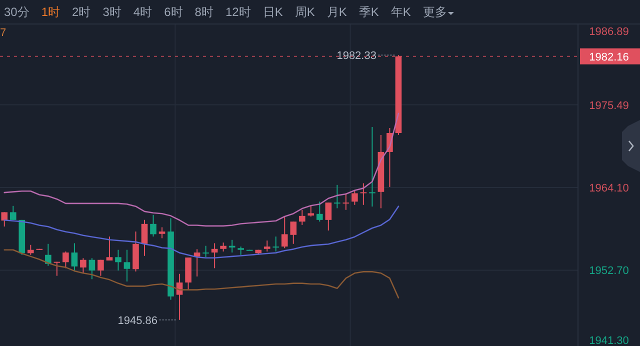  Describe the element at coordinates (609, 340) in the screenshot. I see `y-tick-label: 1941.30` at that location.